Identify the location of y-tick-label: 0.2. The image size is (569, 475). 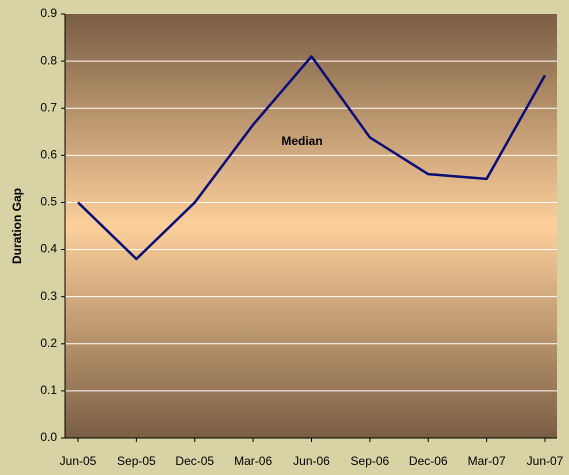
(48, 343).